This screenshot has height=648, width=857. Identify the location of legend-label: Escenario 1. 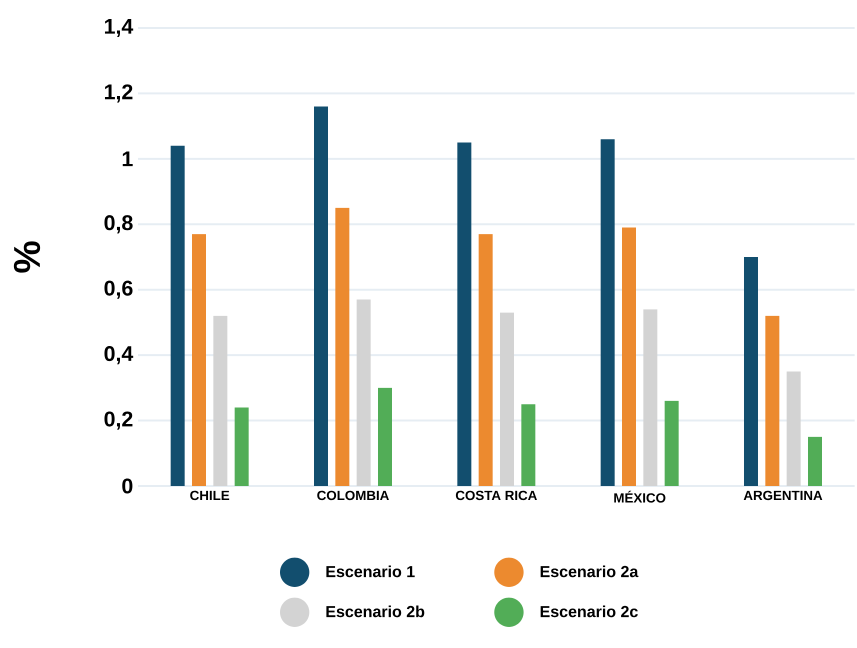
(370, 571).